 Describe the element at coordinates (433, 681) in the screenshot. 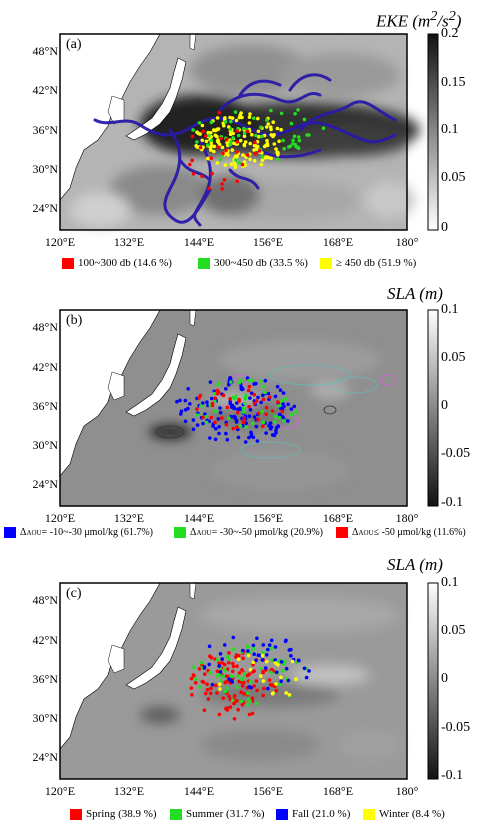

I see `colorbar-c` at that location.